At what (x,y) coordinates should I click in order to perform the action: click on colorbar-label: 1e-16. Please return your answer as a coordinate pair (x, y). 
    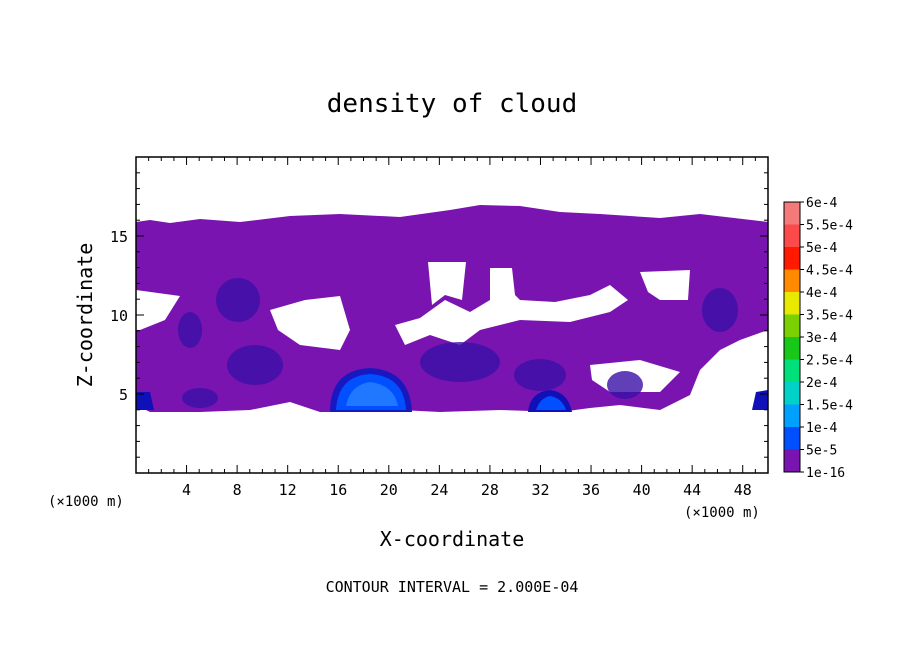
    Looking at the image, I should click on (825, 473).